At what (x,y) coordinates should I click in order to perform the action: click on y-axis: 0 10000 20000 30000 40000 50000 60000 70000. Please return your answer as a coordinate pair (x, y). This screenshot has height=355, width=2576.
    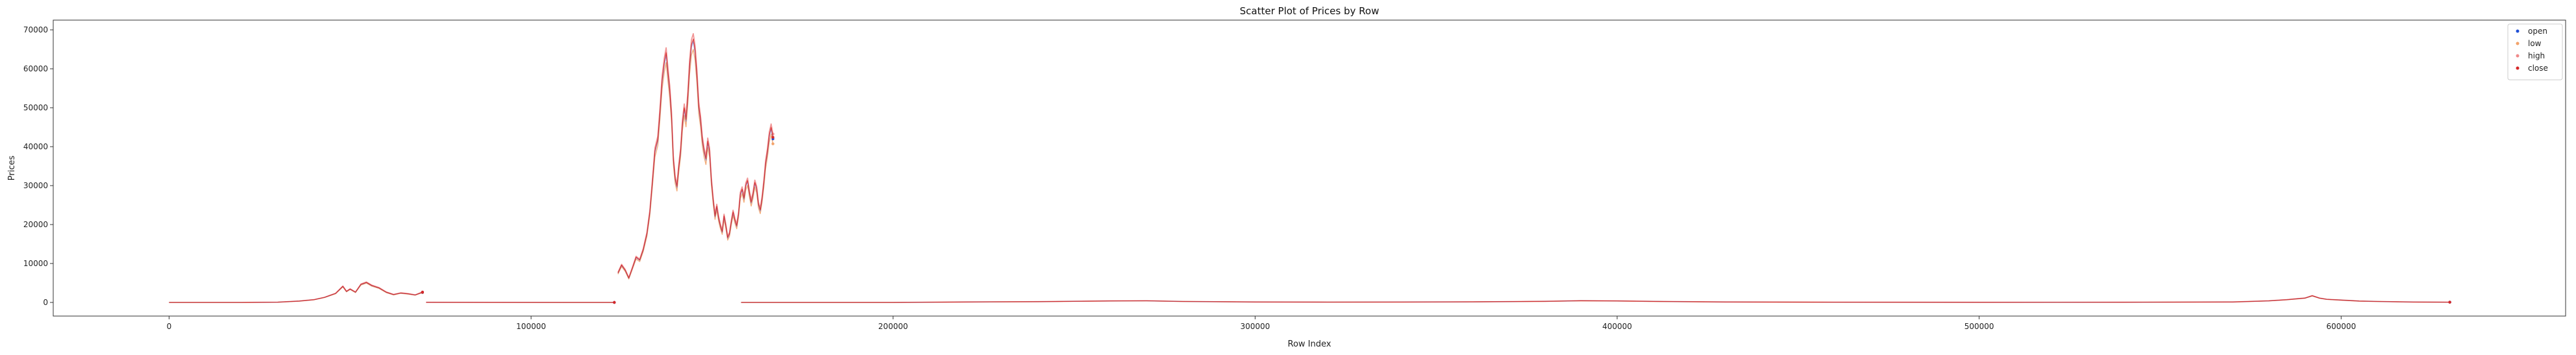
    Looking at the image, I should click on (38, 166).